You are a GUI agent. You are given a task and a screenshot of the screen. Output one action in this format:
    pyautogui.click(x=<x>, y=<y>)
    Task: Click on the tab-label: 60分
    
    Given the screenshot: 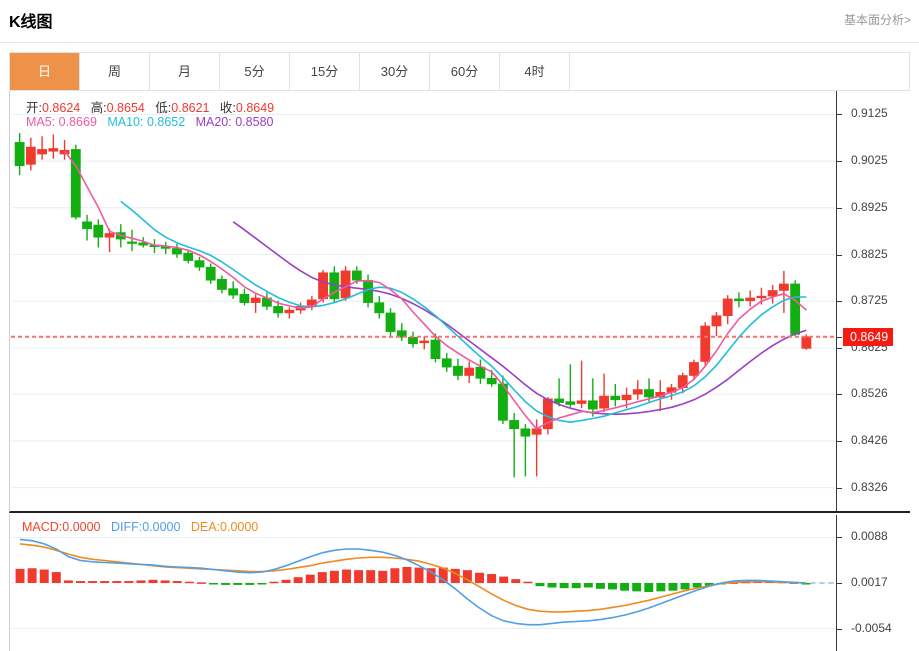 What is the action you would take?
    pyautogui.click(x=464, y=71)
    